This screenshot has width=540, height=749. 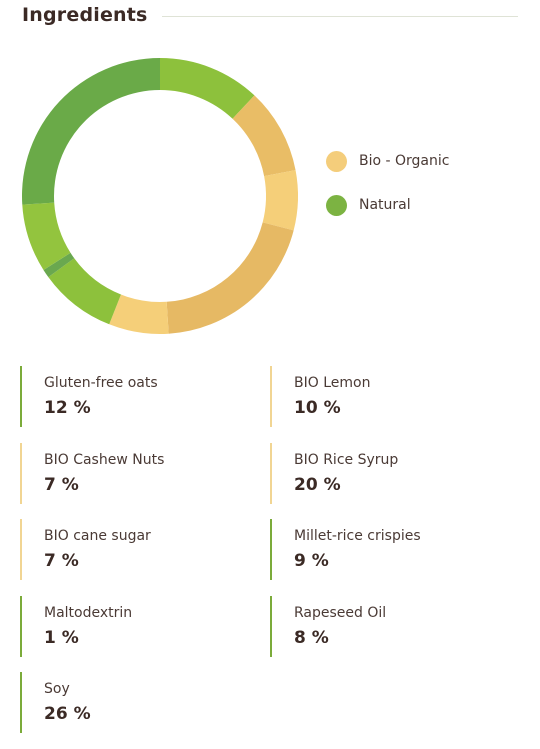 What do you see at coordinates (395, 557) in the screenshot?
I see `ingredient-item-millet-rice-crispies: Millet-rice crispies 9 %` at bounding box center [395, 557].